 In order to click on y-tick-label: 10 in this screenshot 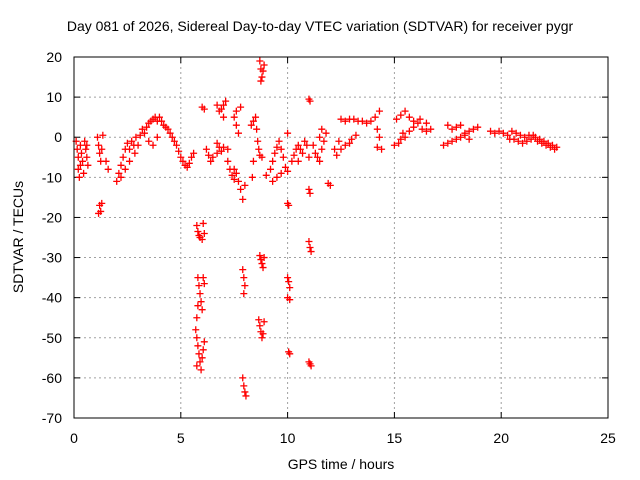, I will do `click(54, 97)`.